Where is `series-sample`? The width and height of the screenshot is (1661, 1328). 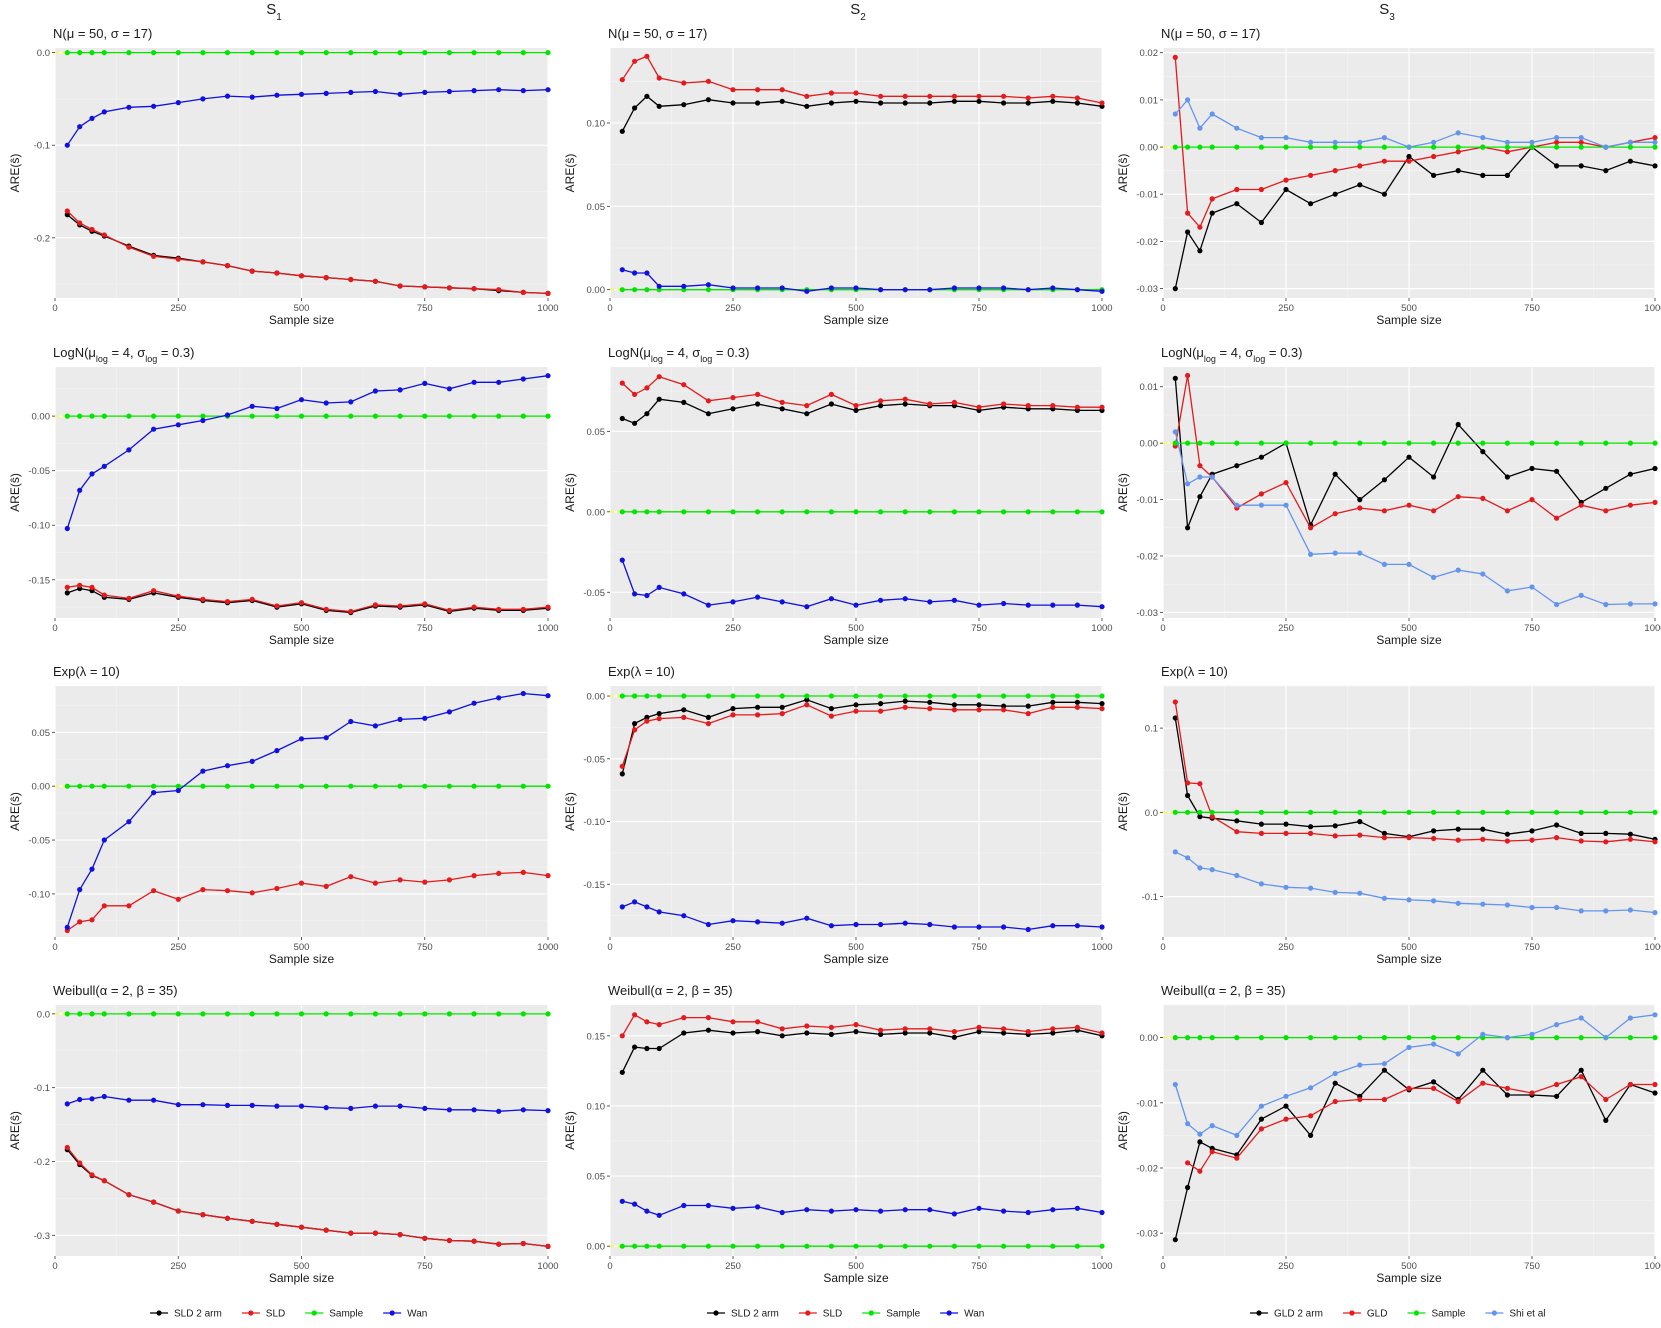
series-sample is located at coordinates (1415, 147).